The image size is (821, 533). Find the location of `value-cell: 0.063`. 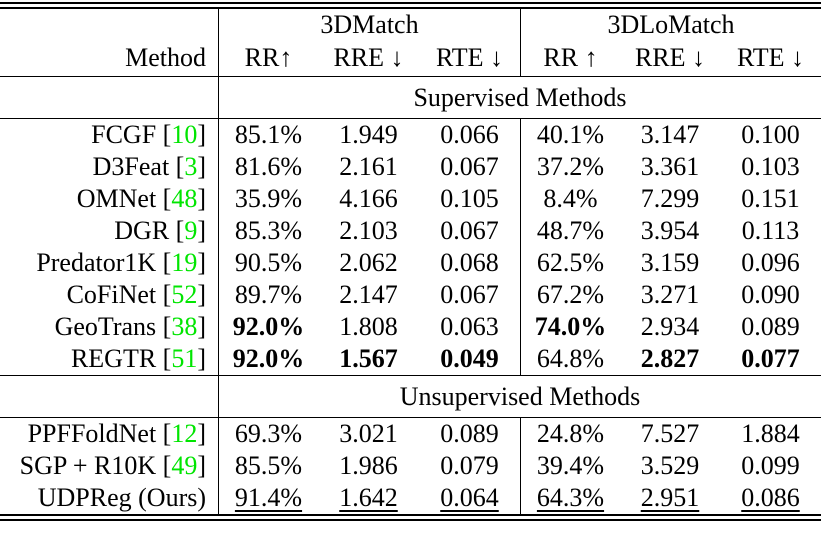

value-cell: 0.063 is located at coordinates (469, 327).